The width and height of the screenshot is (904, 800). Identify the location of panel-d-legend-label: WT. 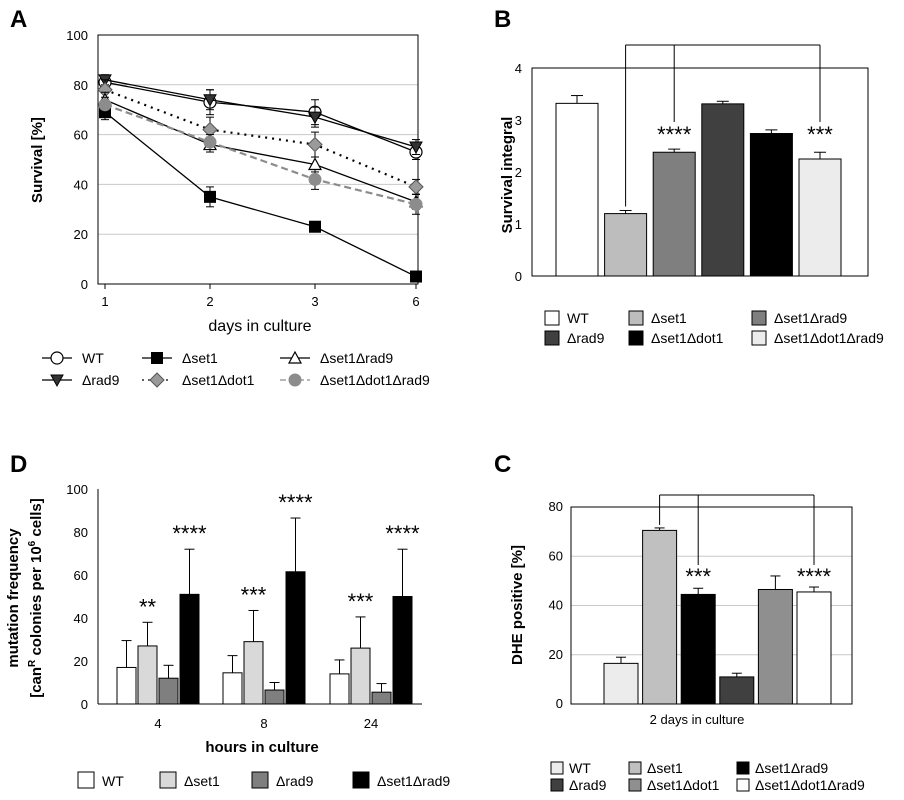
(113, 781).